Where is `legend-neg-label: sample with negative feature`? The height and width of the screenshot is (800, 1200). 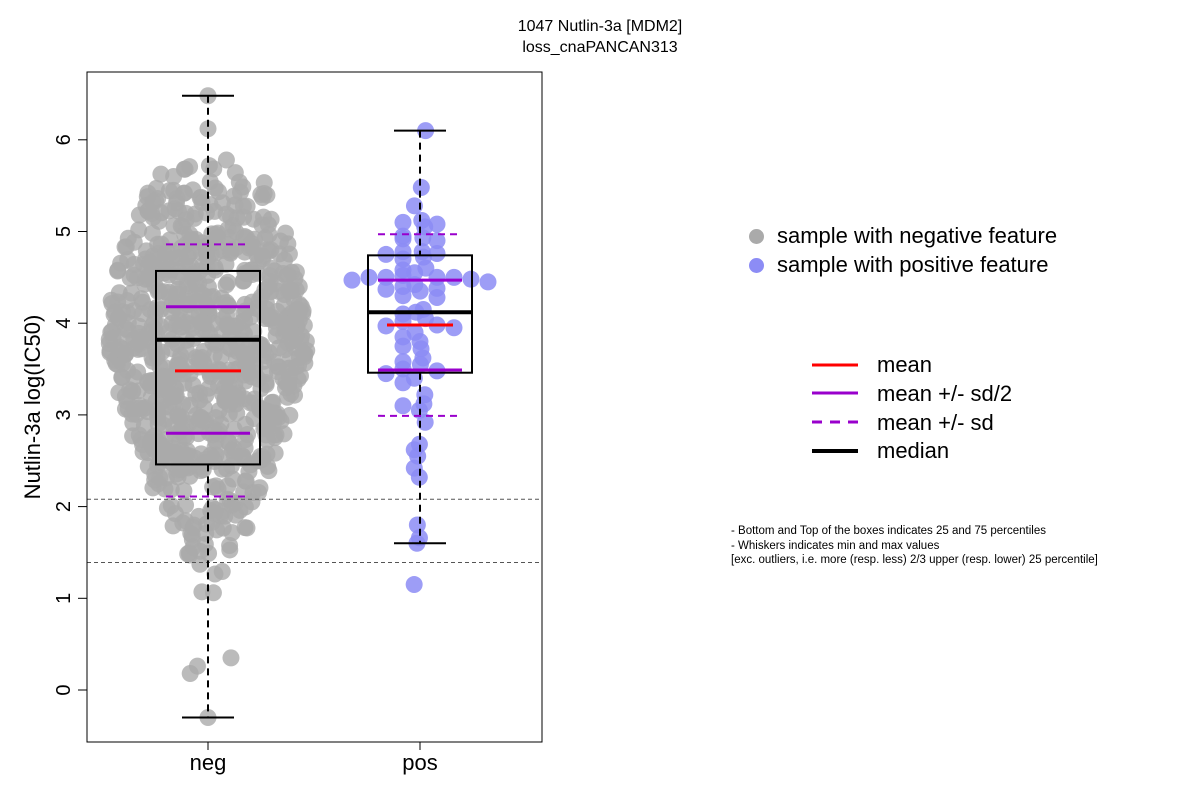
legend-neg-label: sample with negative feature is located at coordinates (917, 235).